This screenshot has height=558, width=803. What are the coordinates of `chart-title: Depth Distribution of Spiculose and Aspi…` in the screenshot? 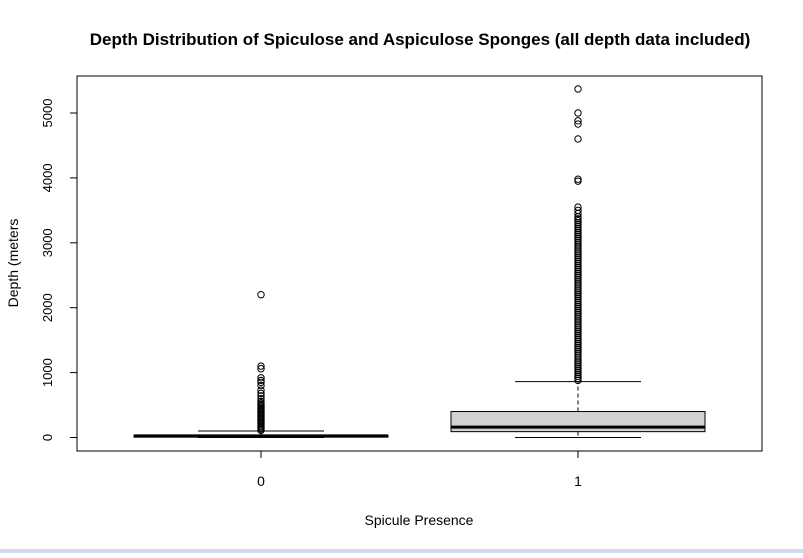 It's located at (420, 39).